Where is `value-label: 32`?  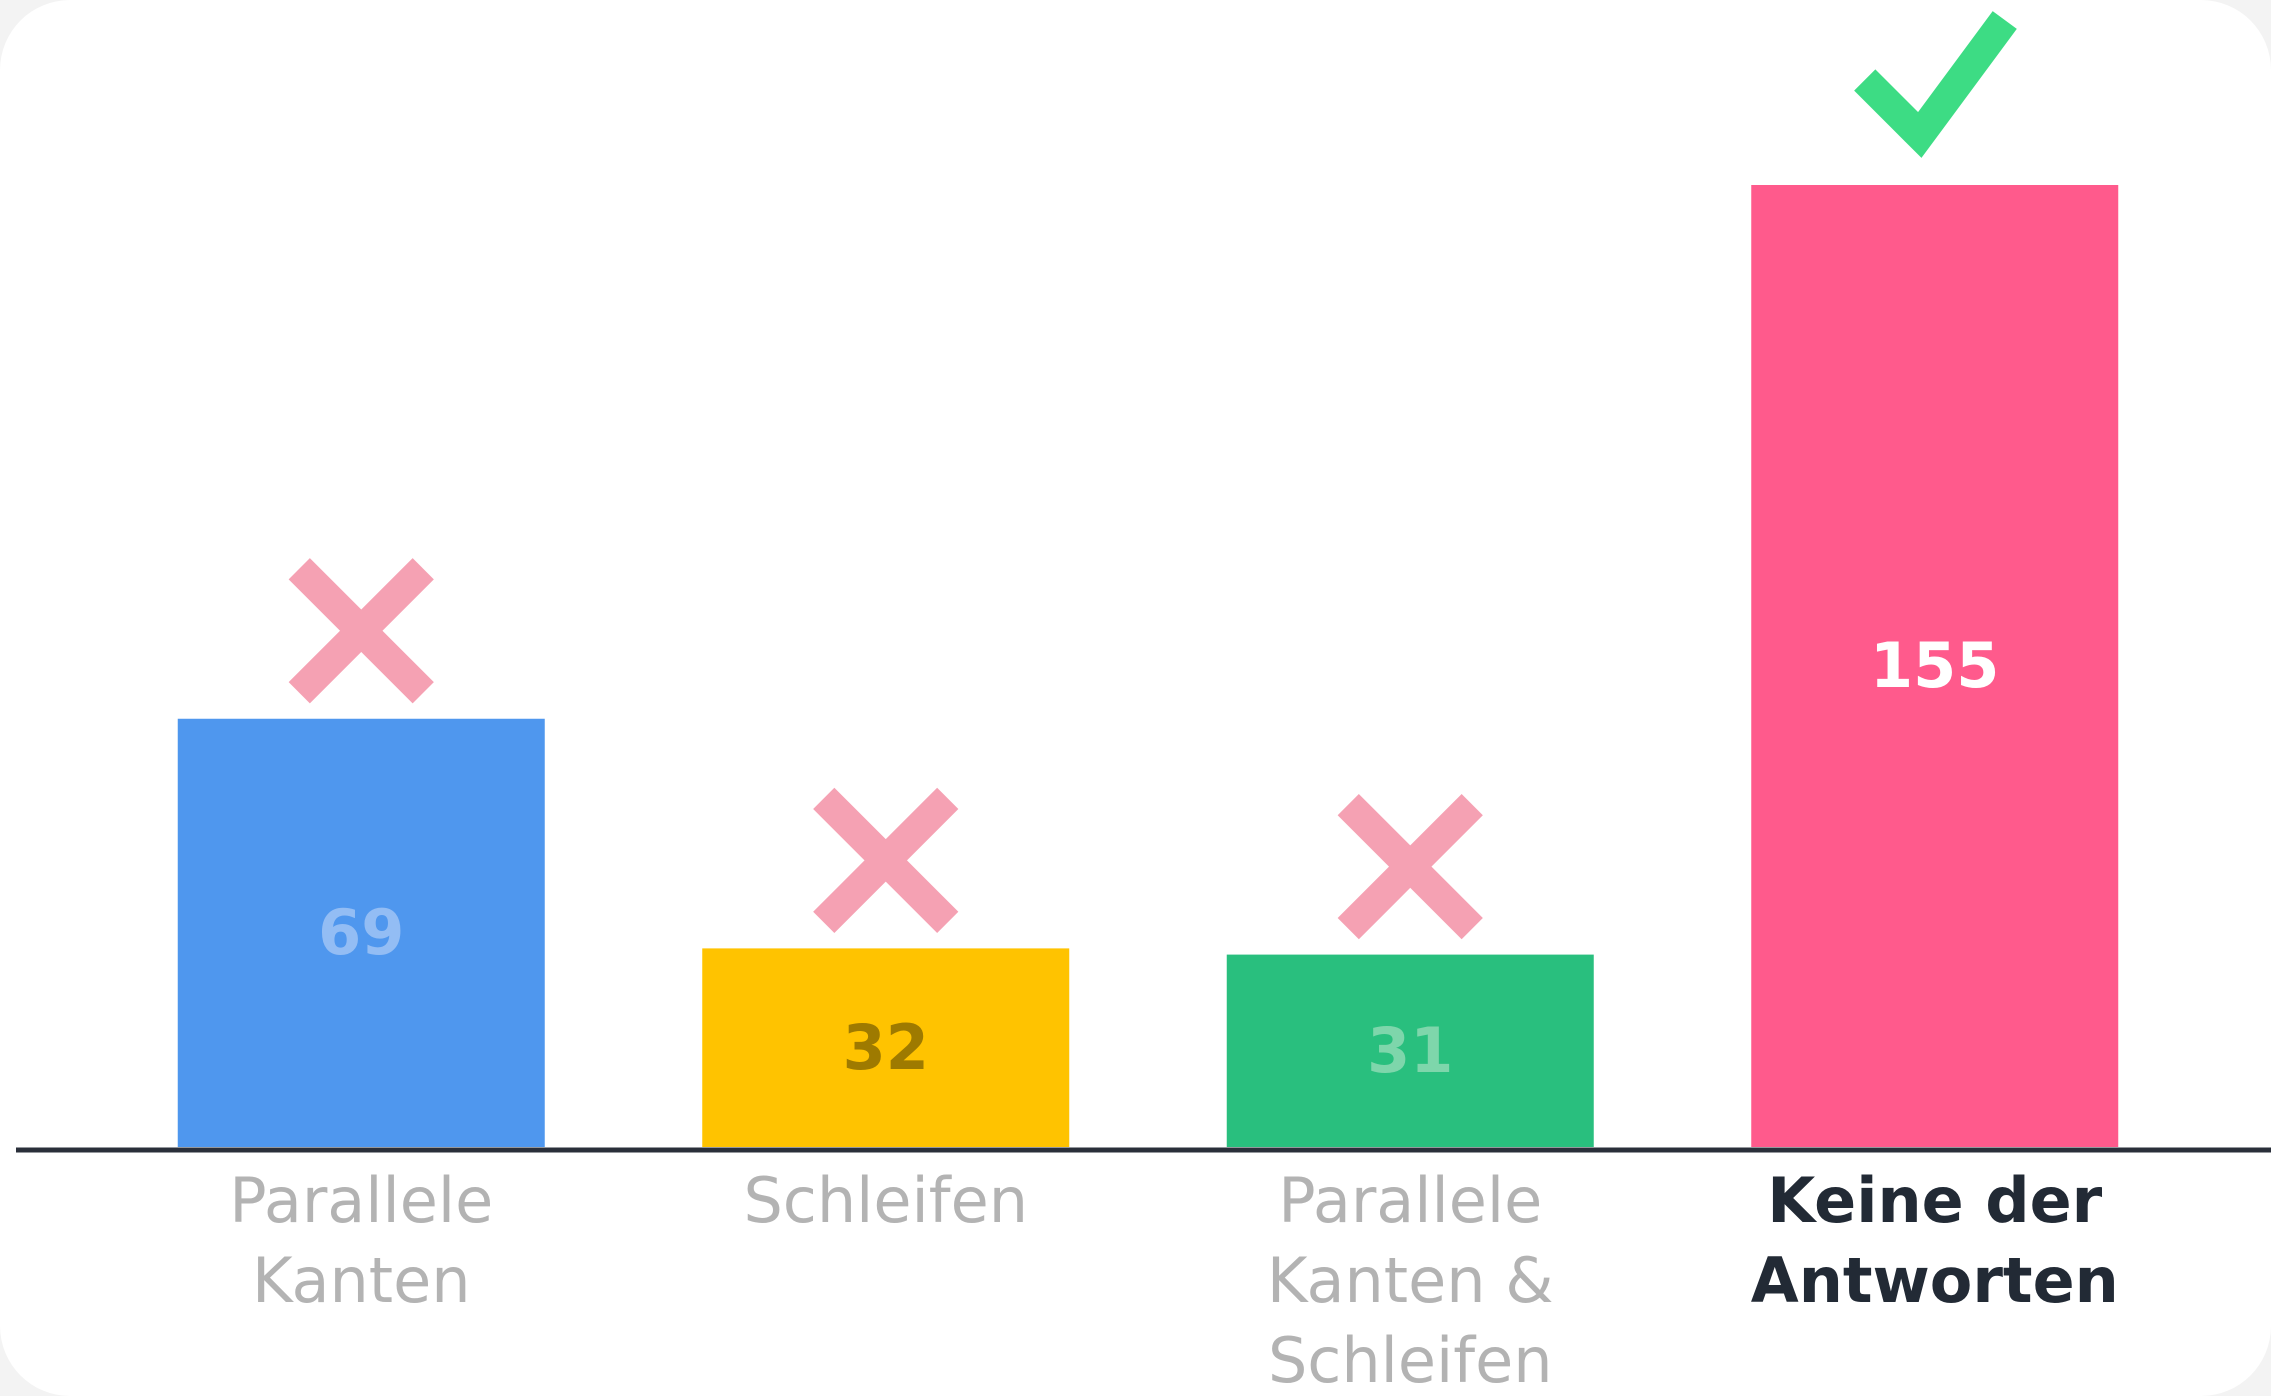 value-label: 32 is located at coordinates (886, 1047).